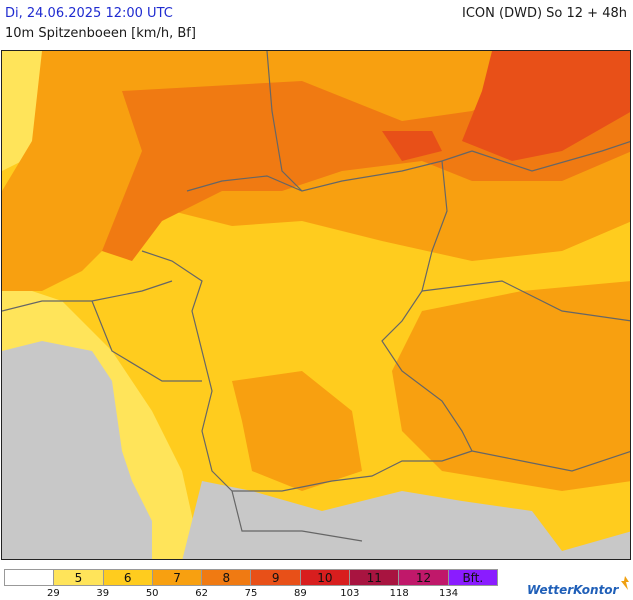 The width and height of the screenshot is (633, 600). I want to click on border-switzerland, so click(297, 516).